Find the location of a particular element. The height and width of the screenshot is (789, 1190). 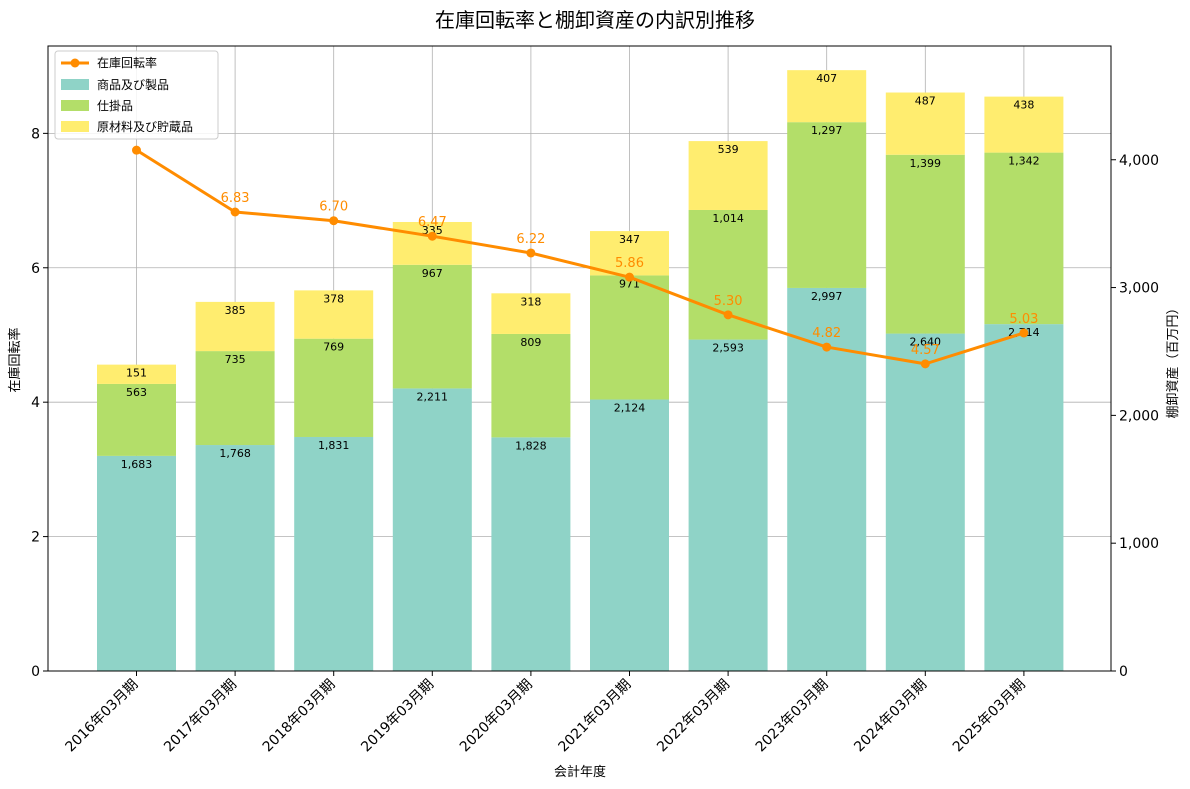

turnover-label: 6.83 is located at coordinates (235, 198).